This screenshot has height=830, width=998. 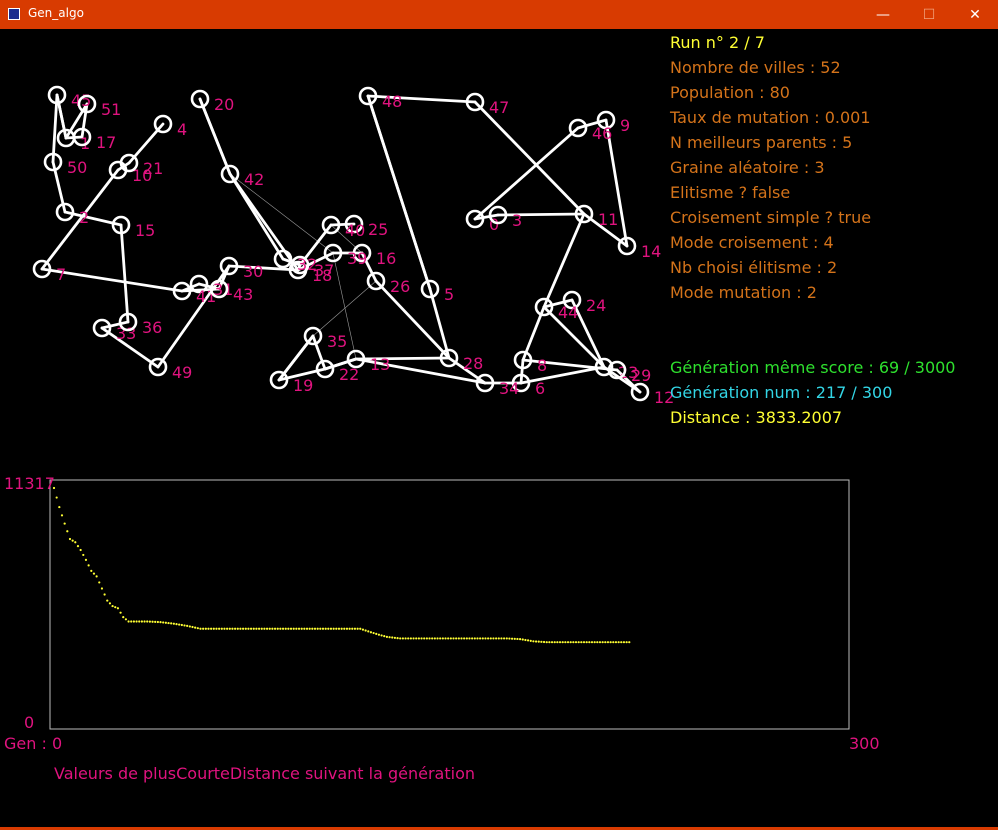 I want to click on city-label: 31, so click(x=223, y=289).